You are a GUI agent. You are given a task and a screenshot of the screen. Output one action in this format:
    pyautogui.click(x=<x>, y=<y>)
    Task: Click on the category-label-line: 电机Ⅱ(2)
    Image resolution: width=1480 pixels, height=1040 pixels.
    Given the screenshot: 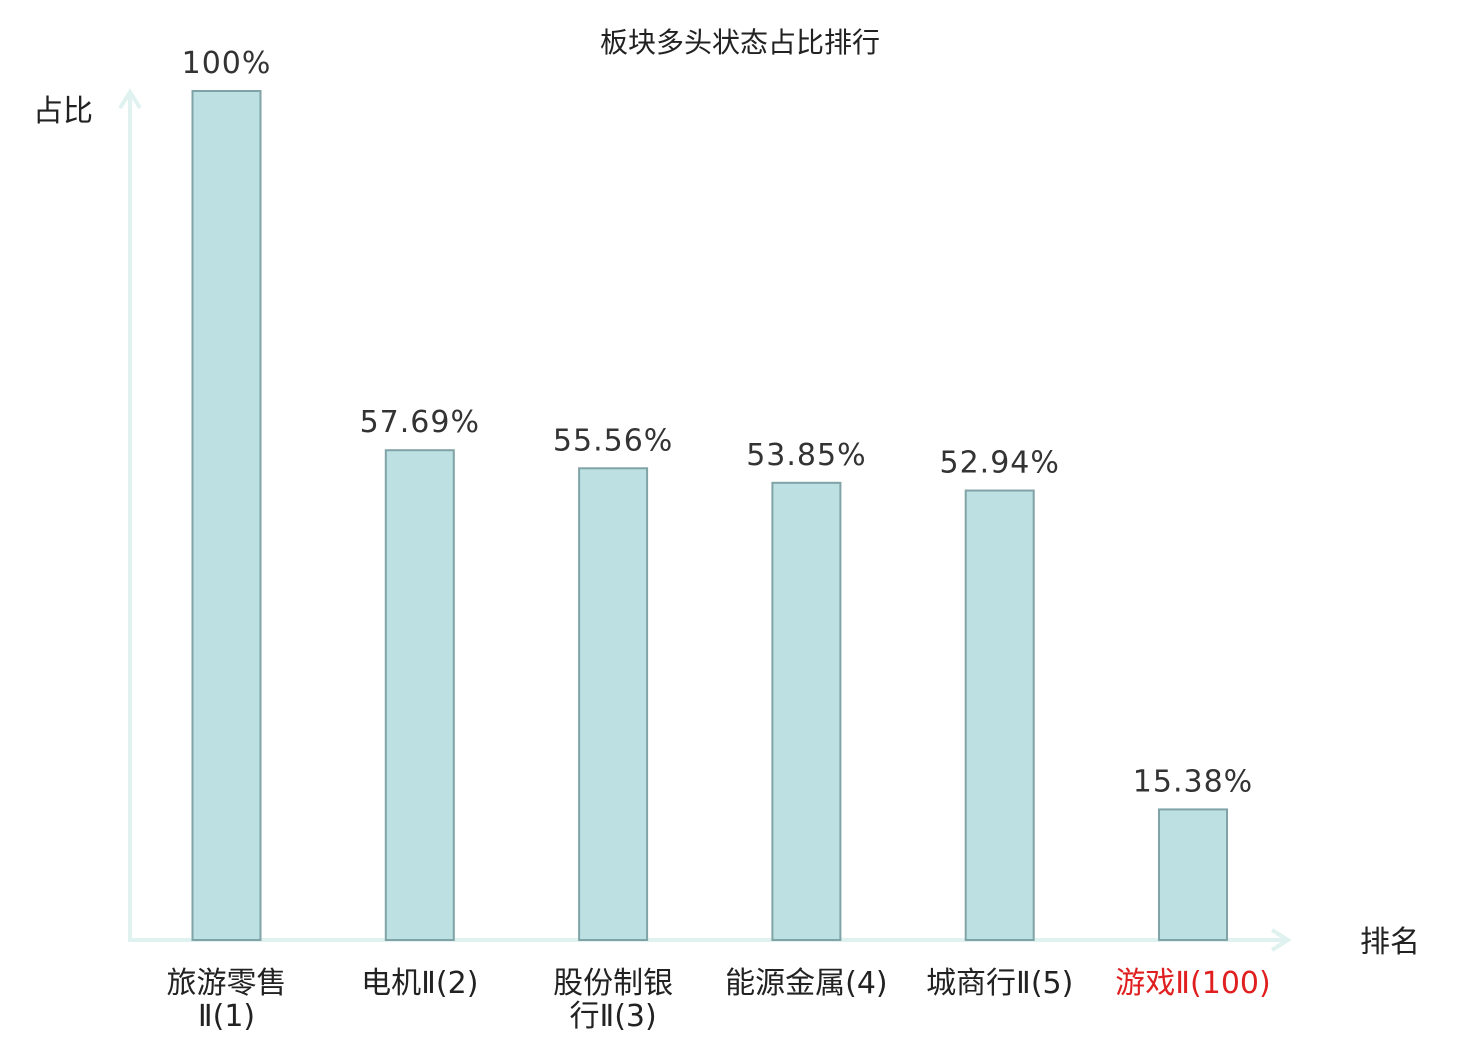 What is the action you would take?
    pyautogui.click(x=419, y=983)
    